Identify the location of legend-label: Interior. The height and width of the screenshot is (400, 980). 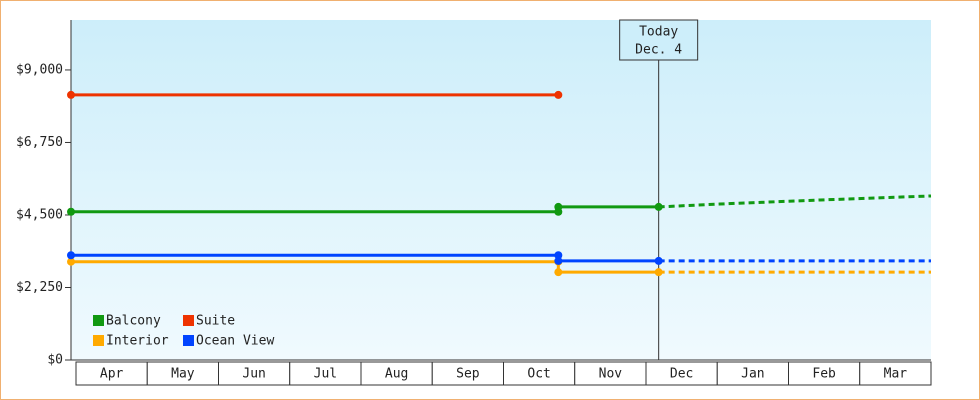
(137, 341).